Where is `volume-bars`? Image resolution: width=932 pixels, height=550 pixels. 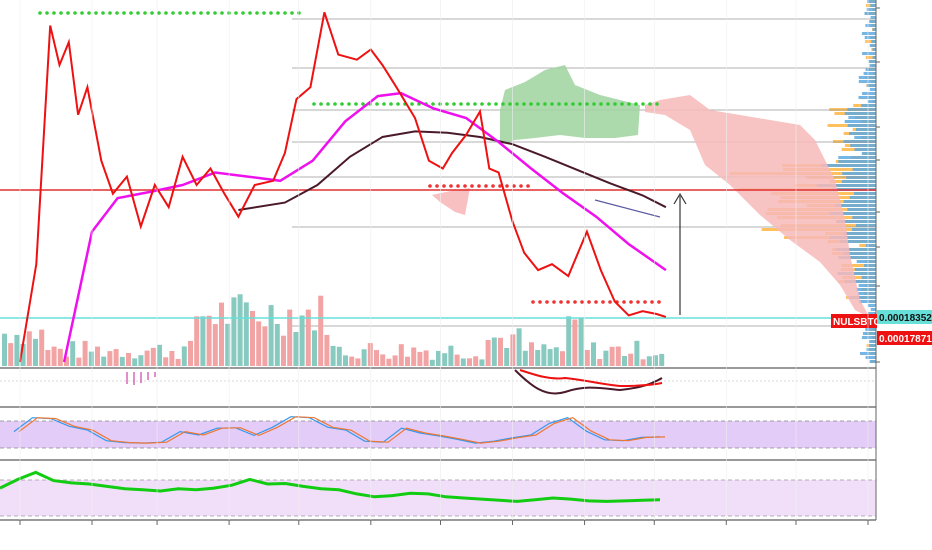 volume-bars is located at coordinates (333, 330).